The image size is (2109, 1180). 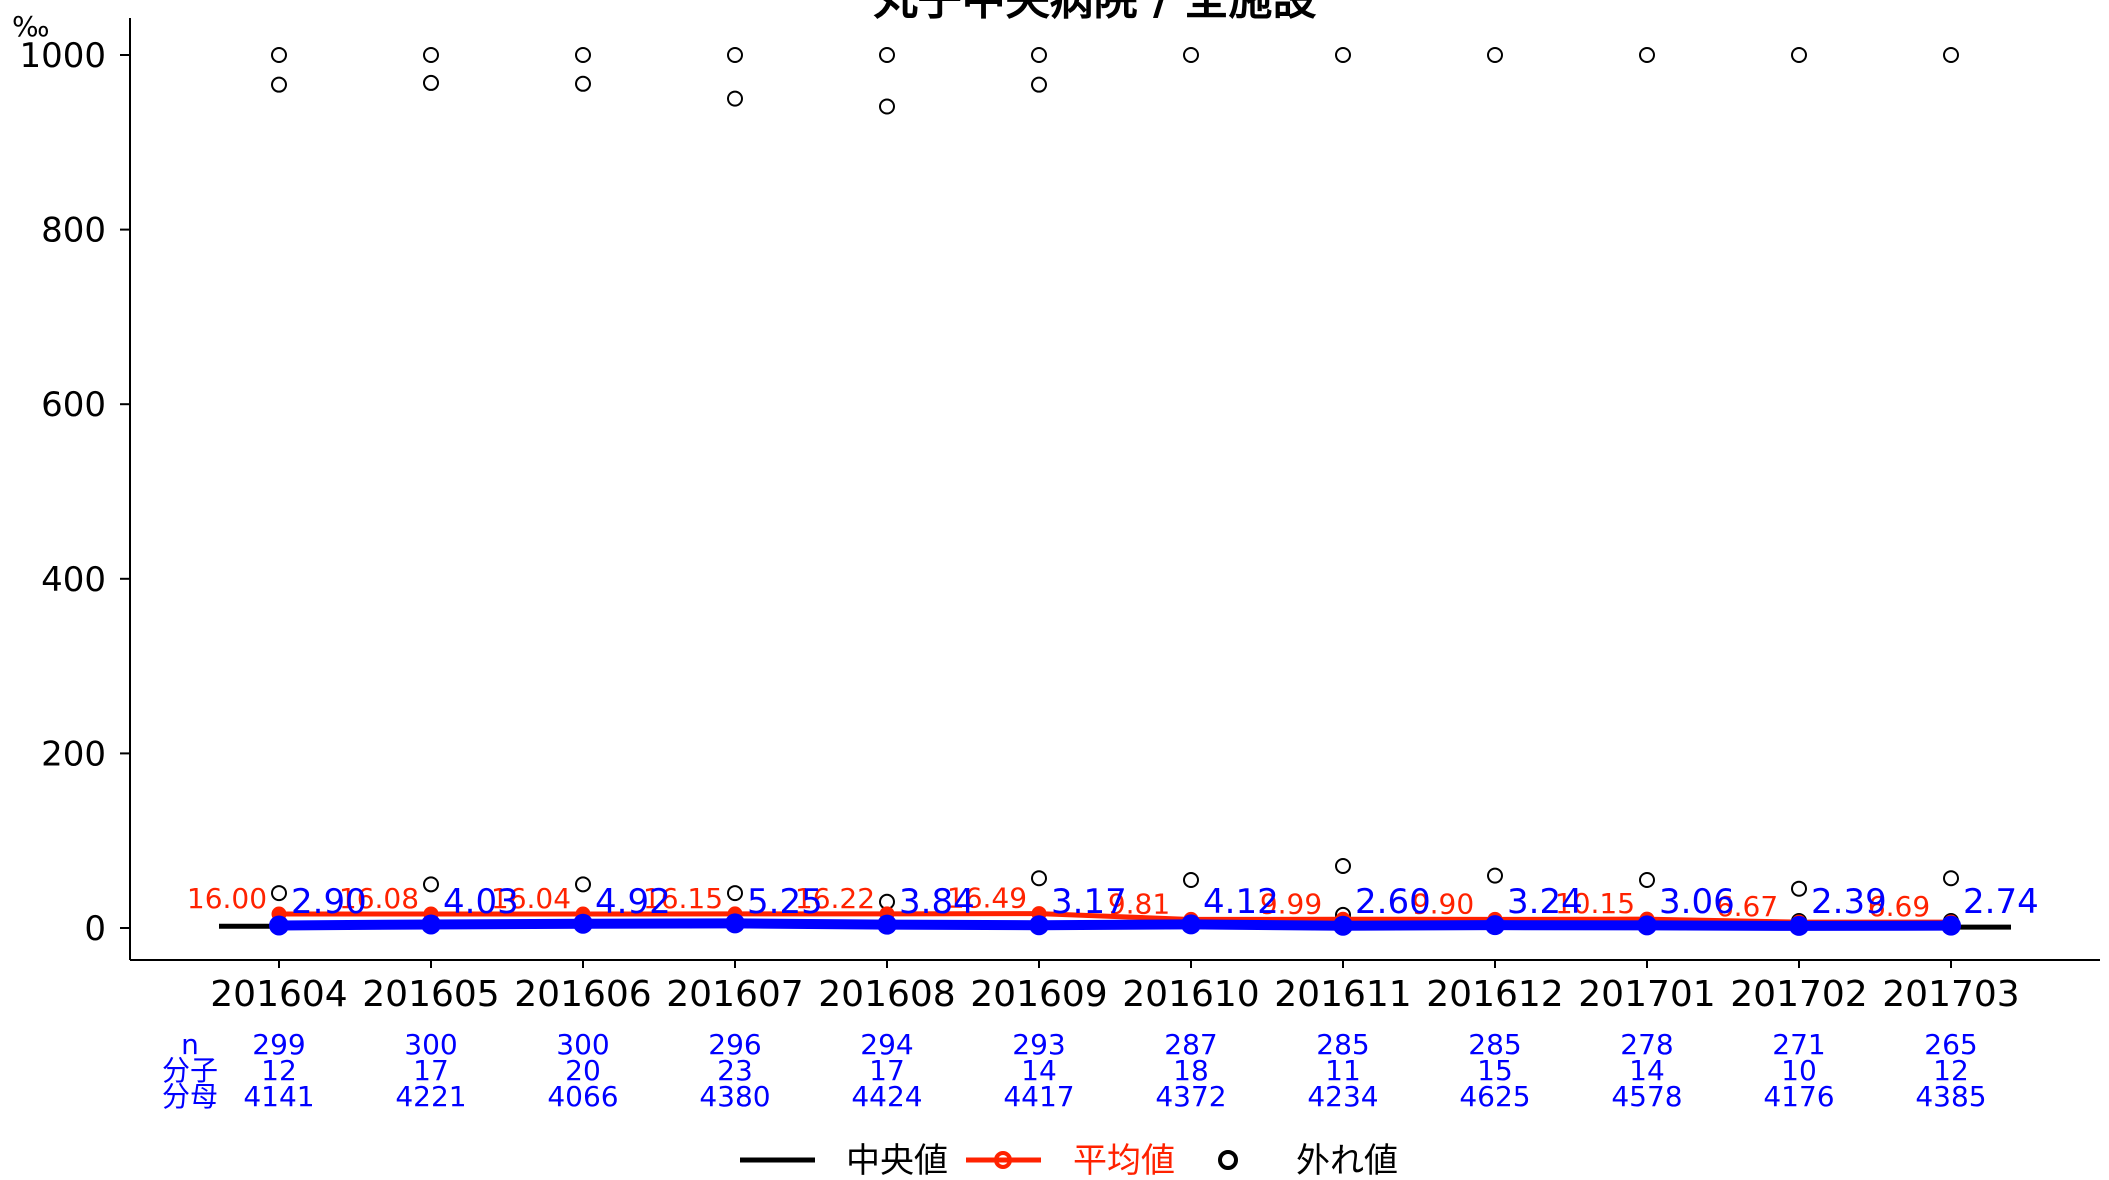 What do you see at coordinates (734, 1044) in the screenshot?
I see `table-cell: 296` at bounding box center [734, 1044].